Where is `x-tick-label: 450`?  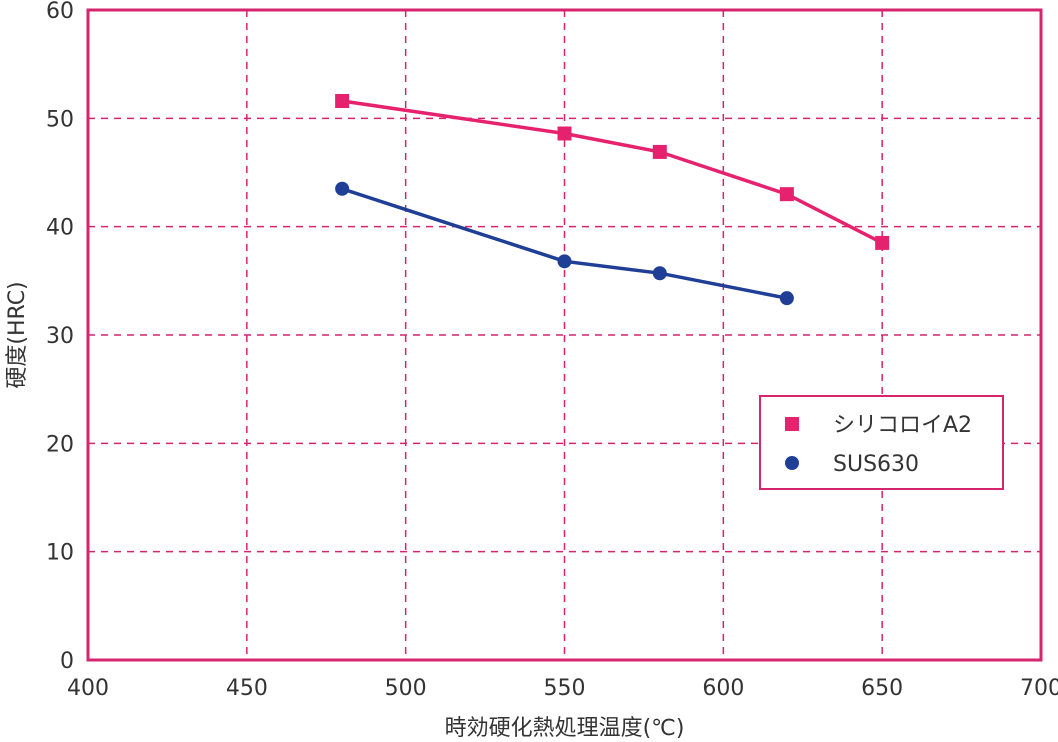
x-tick-label: 450 is located at coordinates (247, 688).